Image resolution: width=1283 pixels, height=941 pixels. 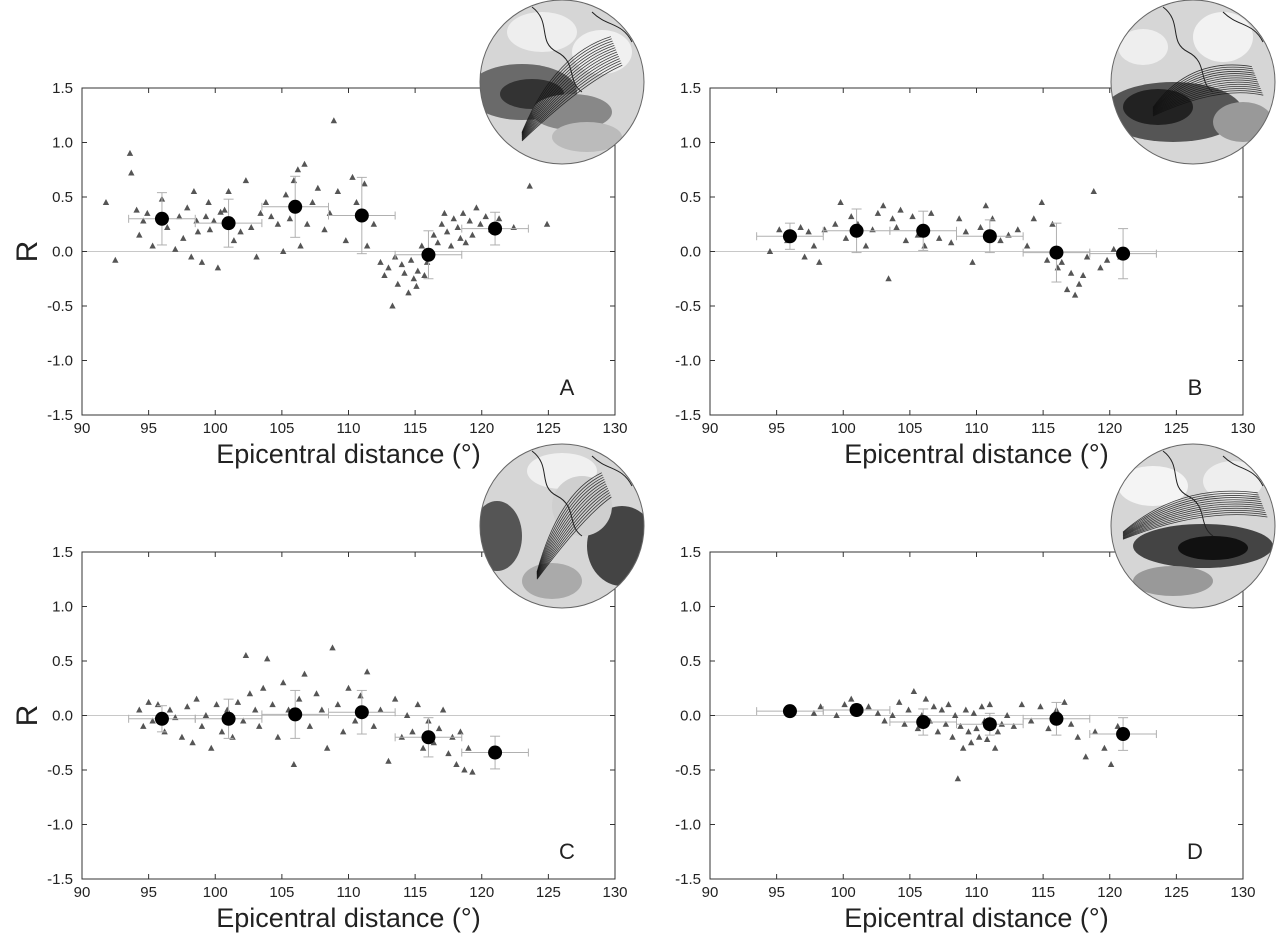 What do you see at coordinates (60, 415) in the screenshot?
I see `y-tick-label: -1.5` at bounding box center [60, 415].